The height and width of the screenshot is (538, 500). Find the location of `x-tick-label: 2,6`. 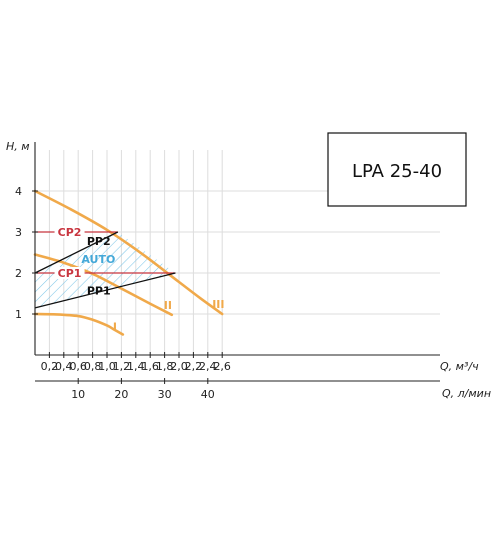

x-tick-label: 2,6 is located at coordinates (222, 366).